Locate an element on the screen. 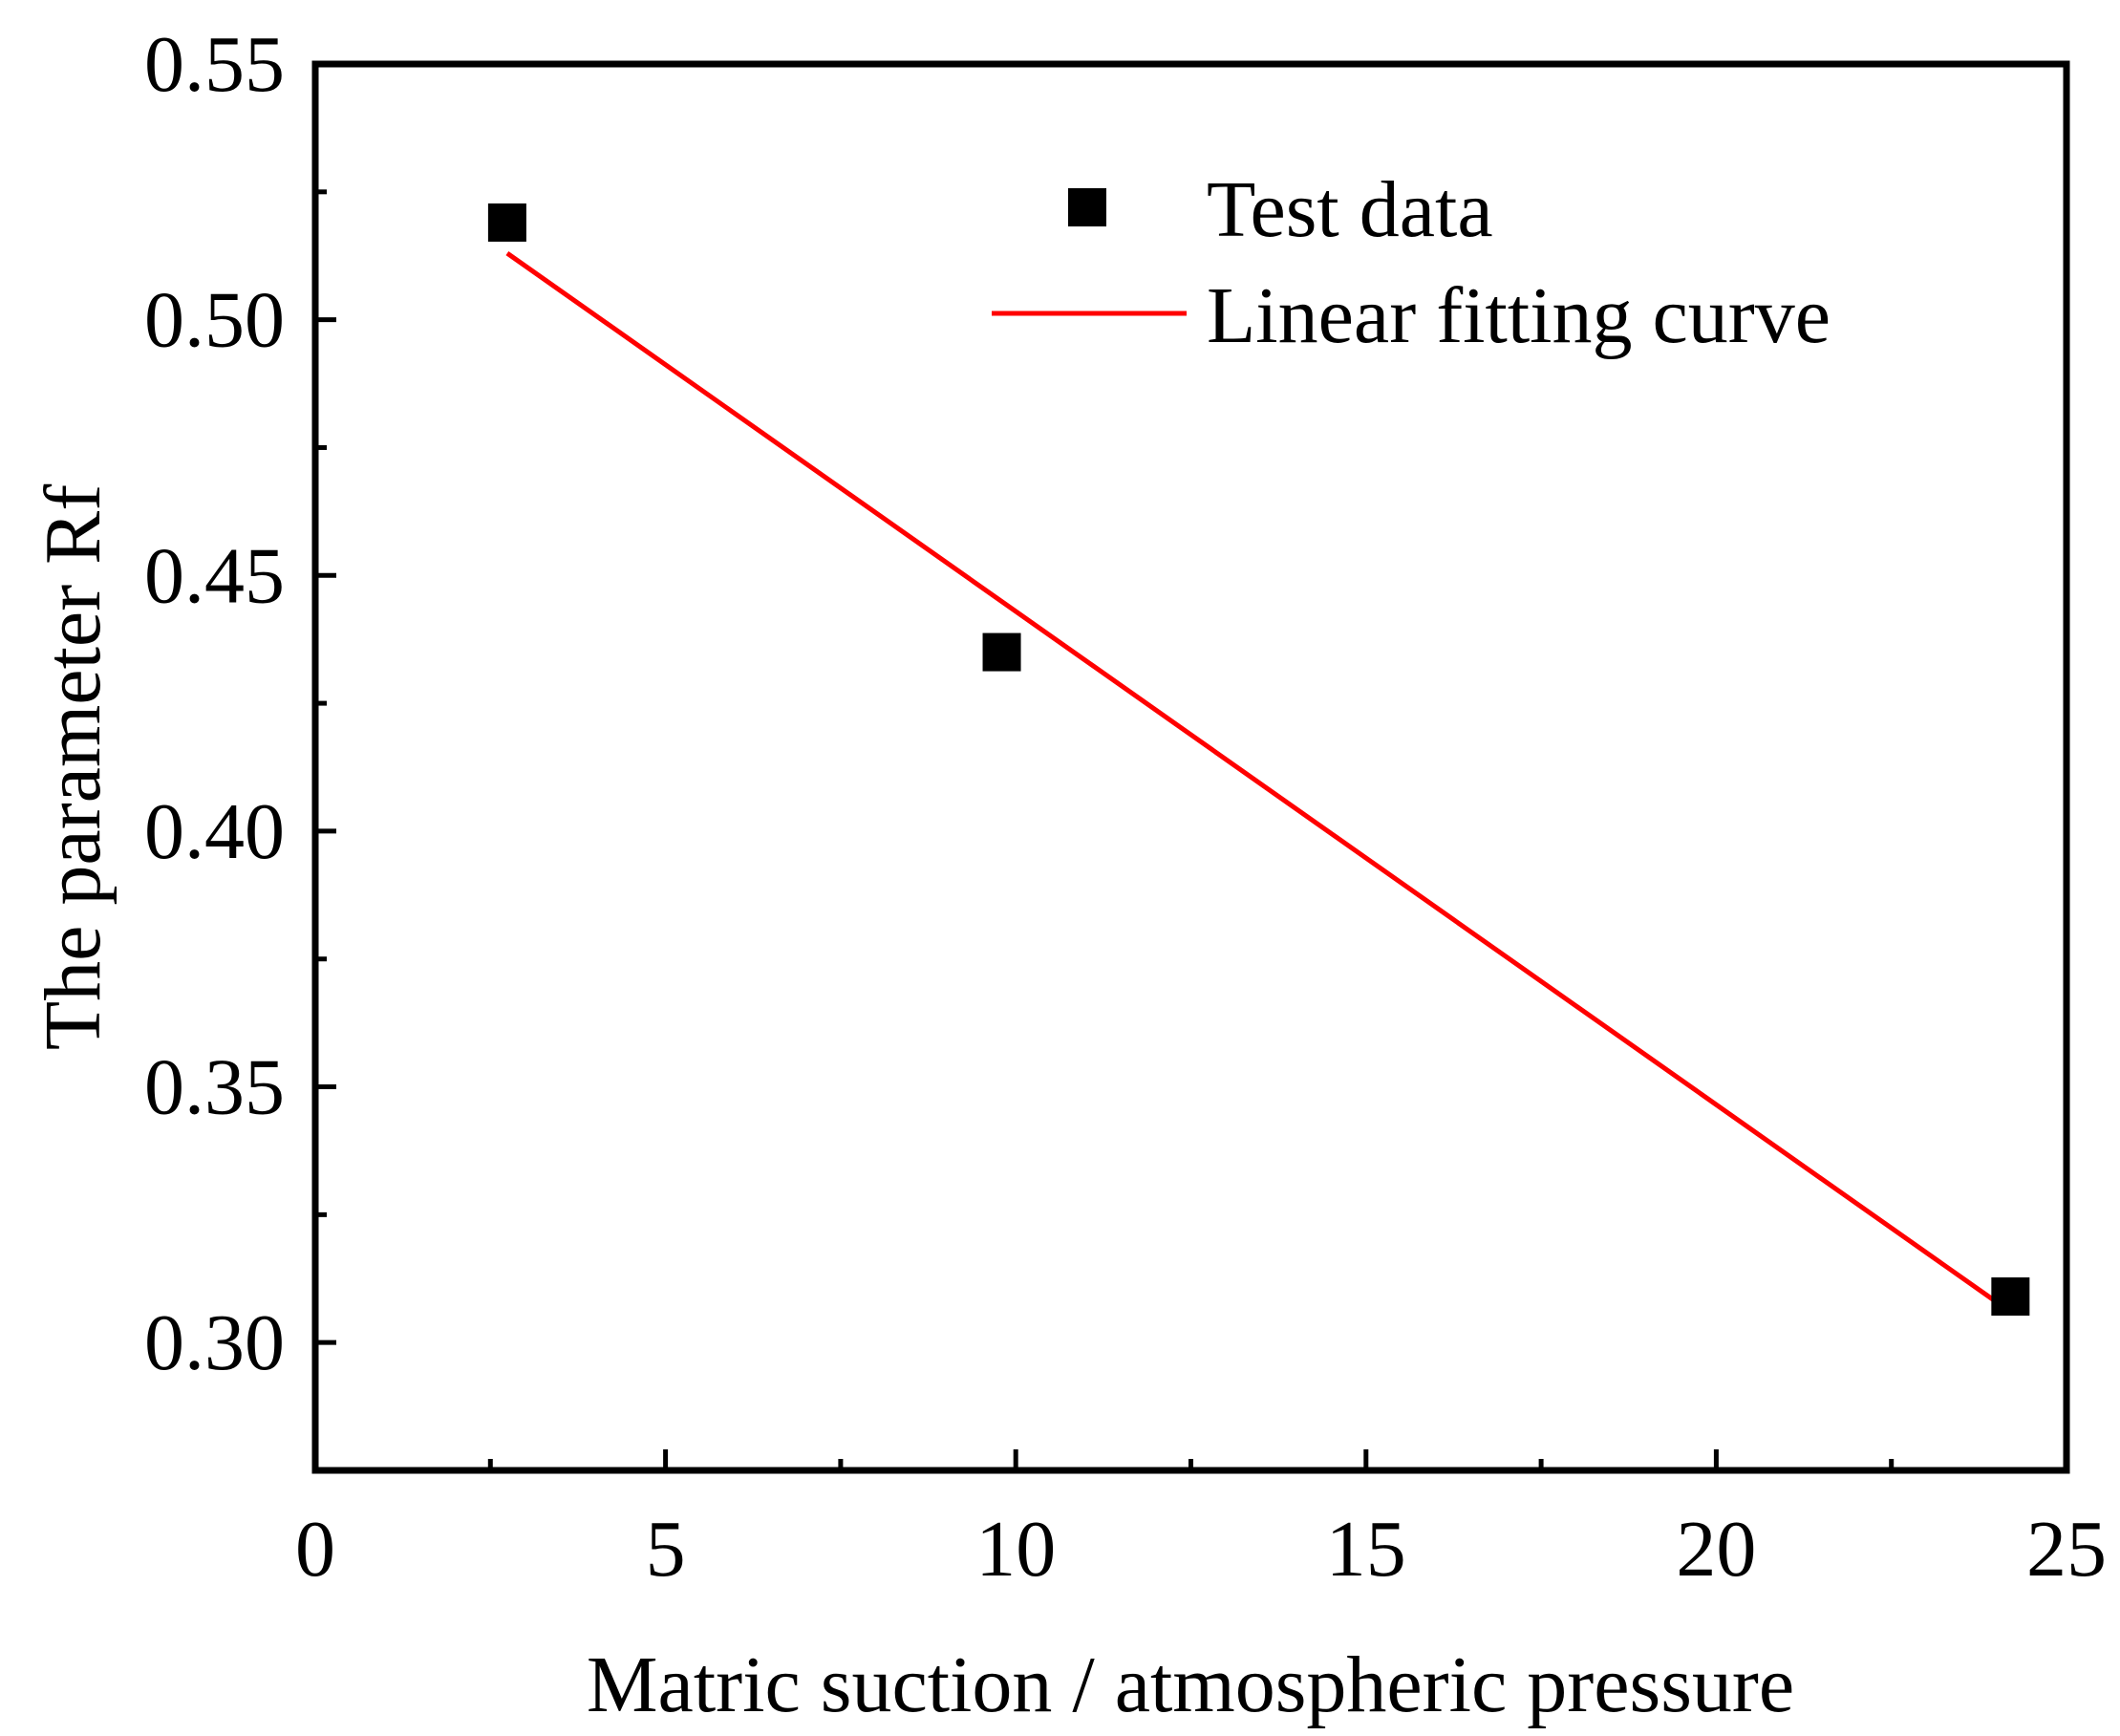 The width and height of the screenshot is (2120, 1736). legend-label-linear-fit: Linear fitting curve is located at coordinates (1519, 315).